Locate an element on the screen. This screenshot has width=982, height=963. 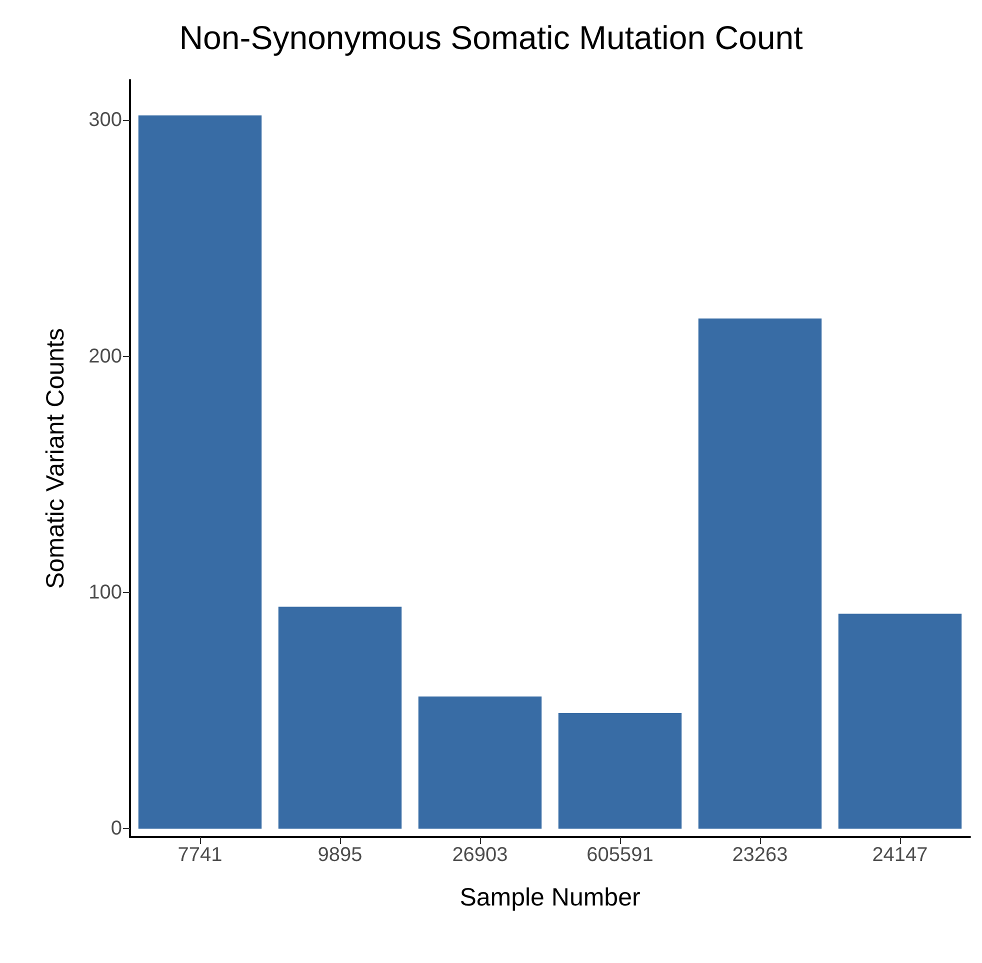
x-tick-label: 9895 is located at coordinates (340, 855).